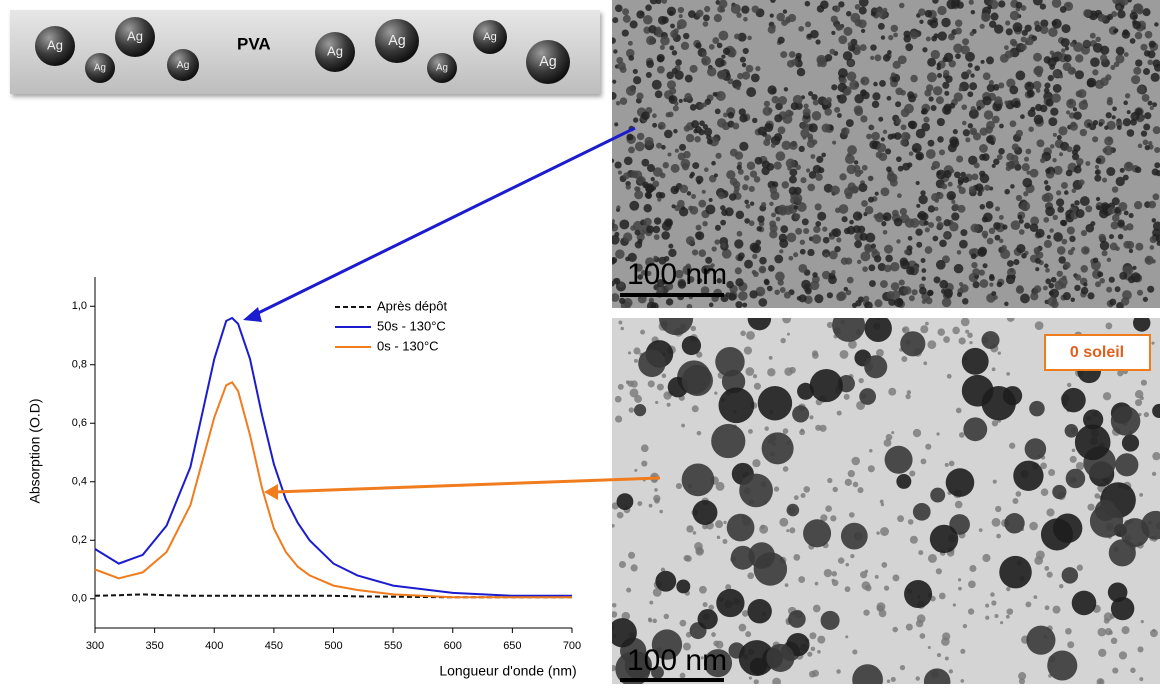  I want to click on y-tick-label: 0,8, so click(79, 365).